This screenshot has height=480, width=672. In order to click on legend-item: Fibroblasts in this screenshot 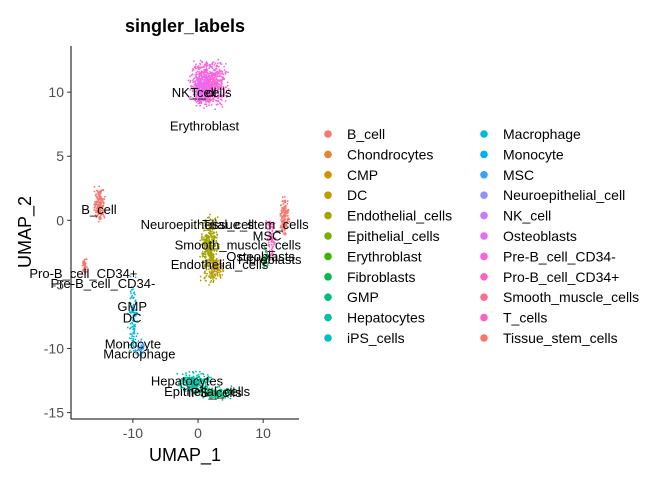, I will do `click(369, 277)`.